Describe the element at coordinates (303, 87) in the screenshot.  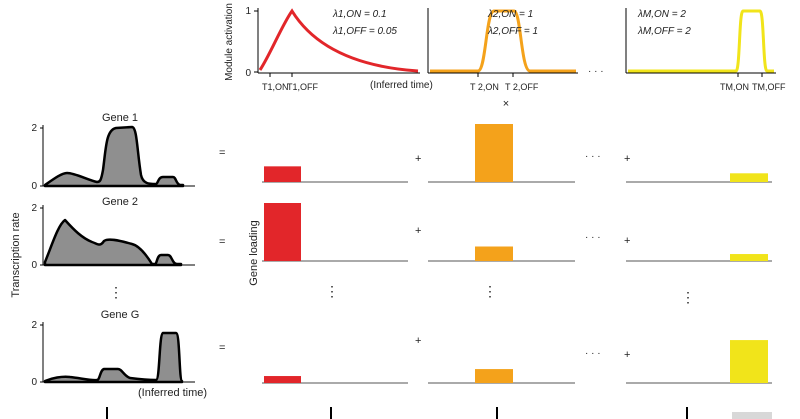
I see `module-1-t-off-label: T1,OFF` at that location.